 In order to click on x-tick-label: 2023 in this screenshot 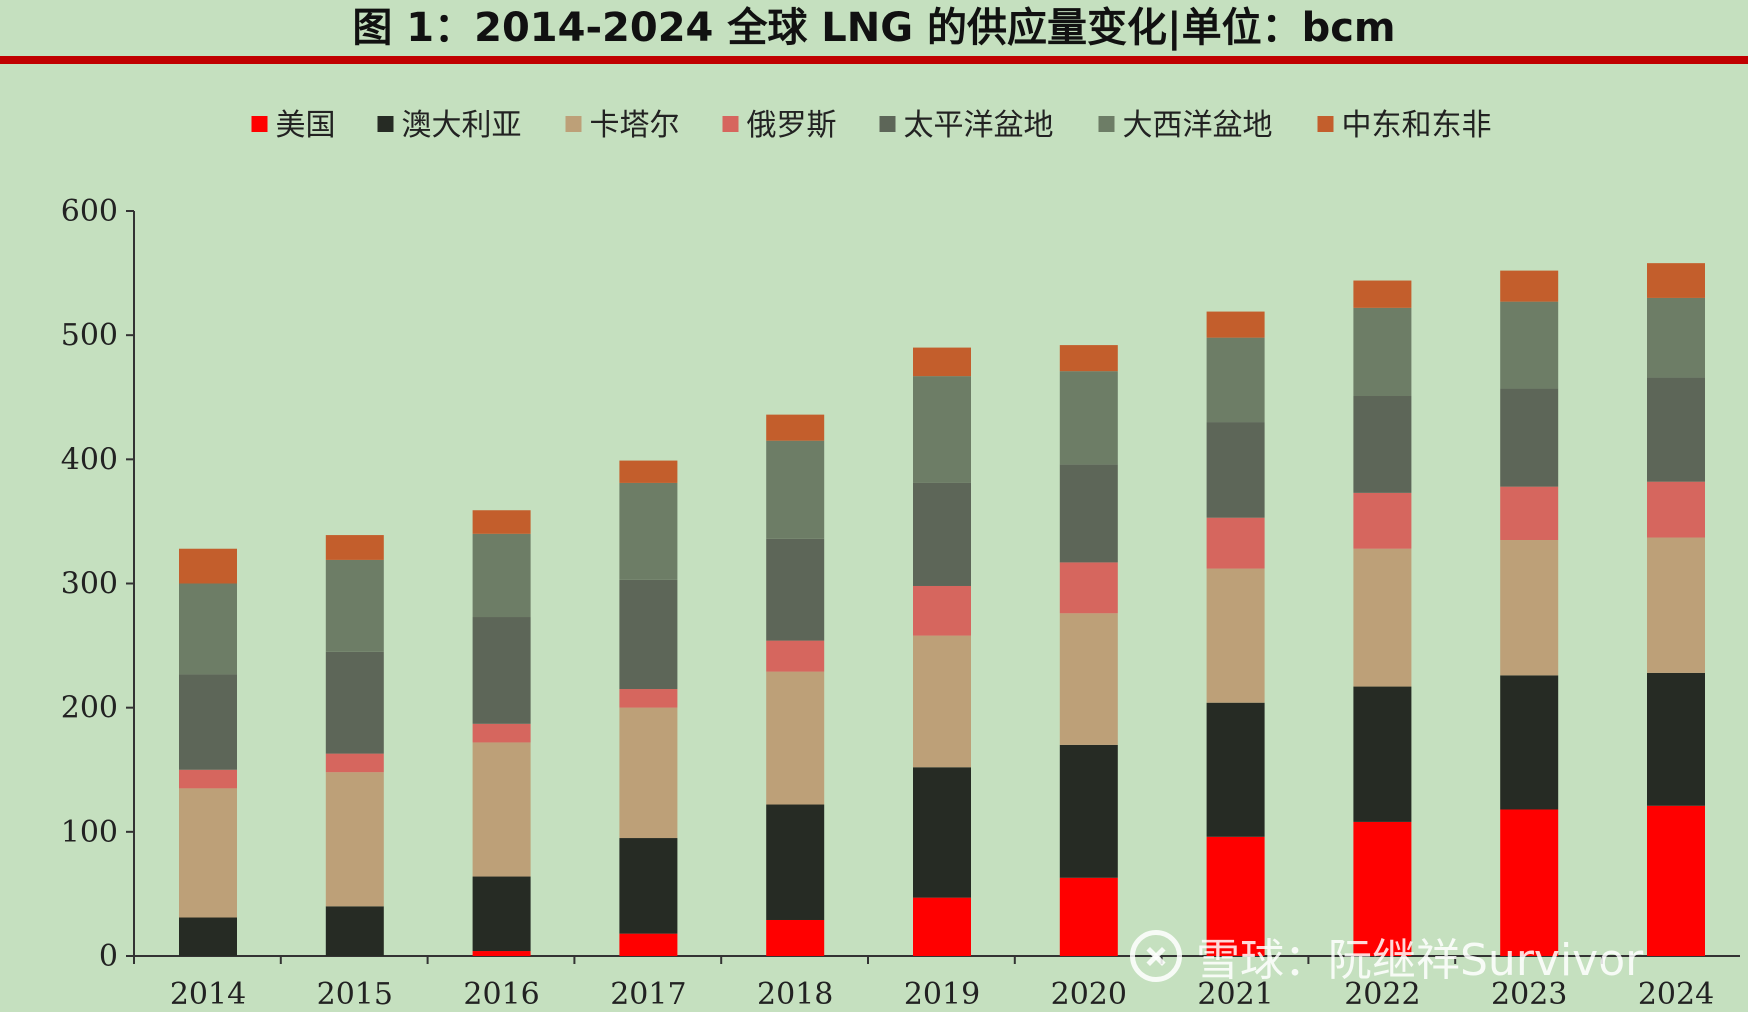, I will do `click(1529, 994)`.